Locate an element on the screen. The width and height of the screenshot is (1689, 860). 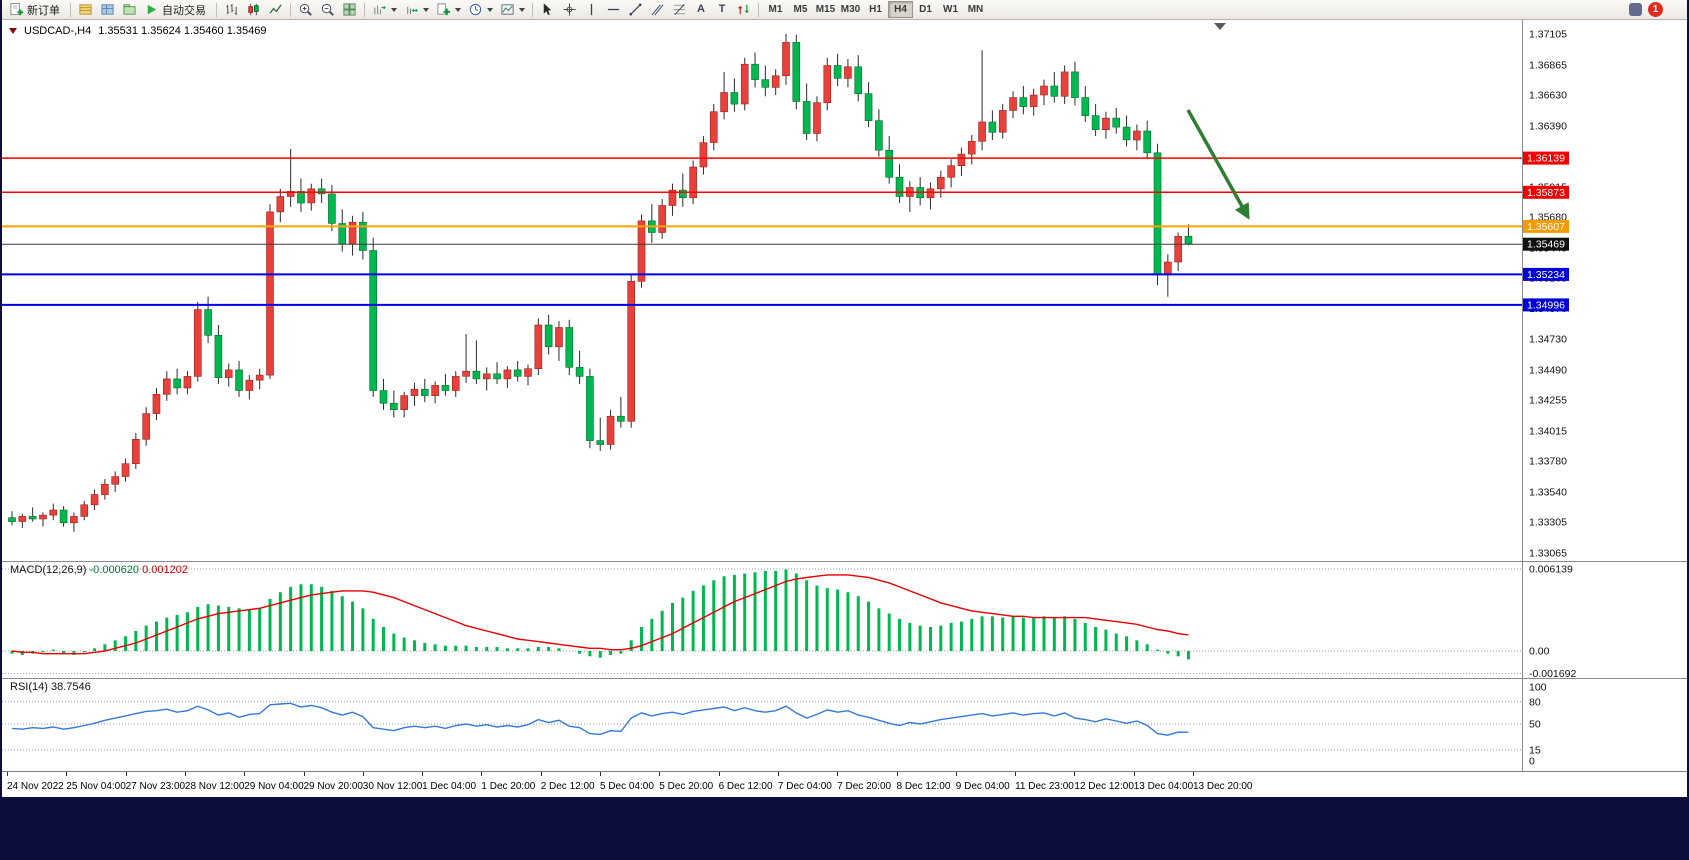
svg-text: 1.34255 is located at coordinates (1548, 401).